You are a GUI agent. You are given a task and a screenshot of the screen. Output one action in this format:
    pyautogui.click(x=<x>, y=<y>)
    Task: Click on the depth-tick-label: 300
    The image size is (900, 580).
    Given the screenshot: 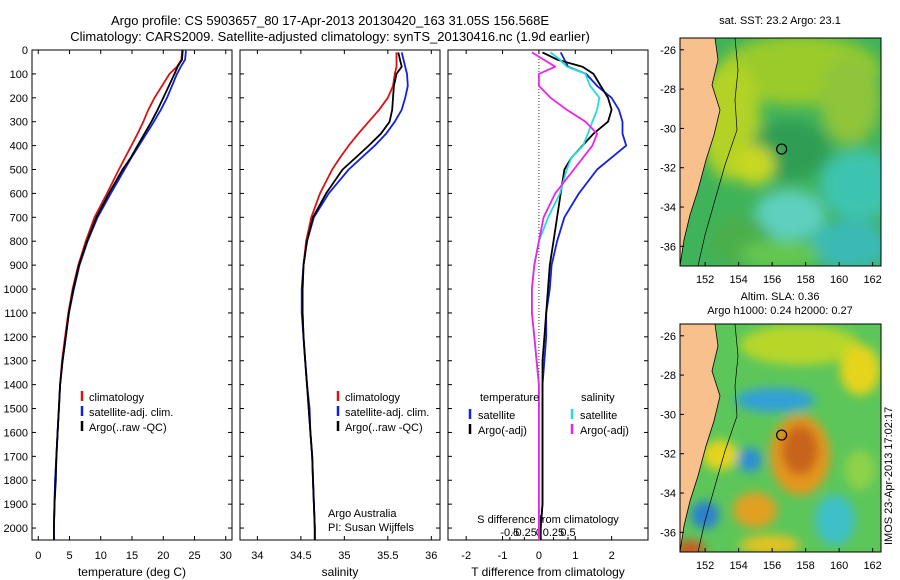 What is the action you would take?
    pyautogui.click(x=19, y=123)
    